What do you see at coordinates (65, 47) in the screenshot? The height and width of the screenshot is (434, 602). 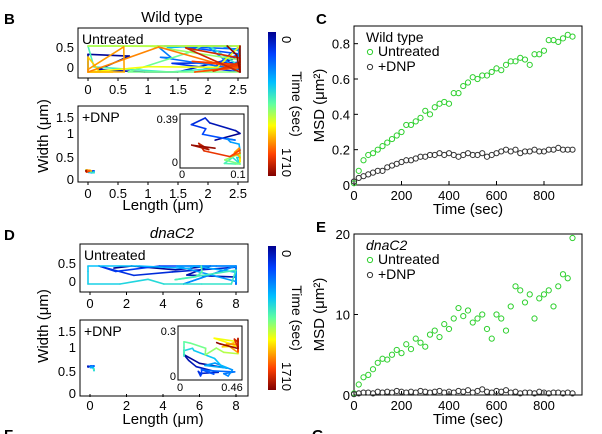 I see `panel-b-top-ytick: 0.5` at bounding box center [65, 47].